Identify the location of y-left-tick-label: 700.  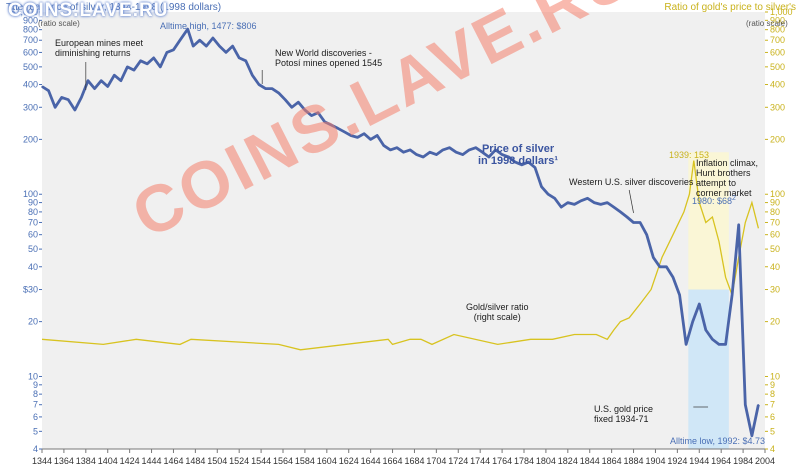
(30, 40).